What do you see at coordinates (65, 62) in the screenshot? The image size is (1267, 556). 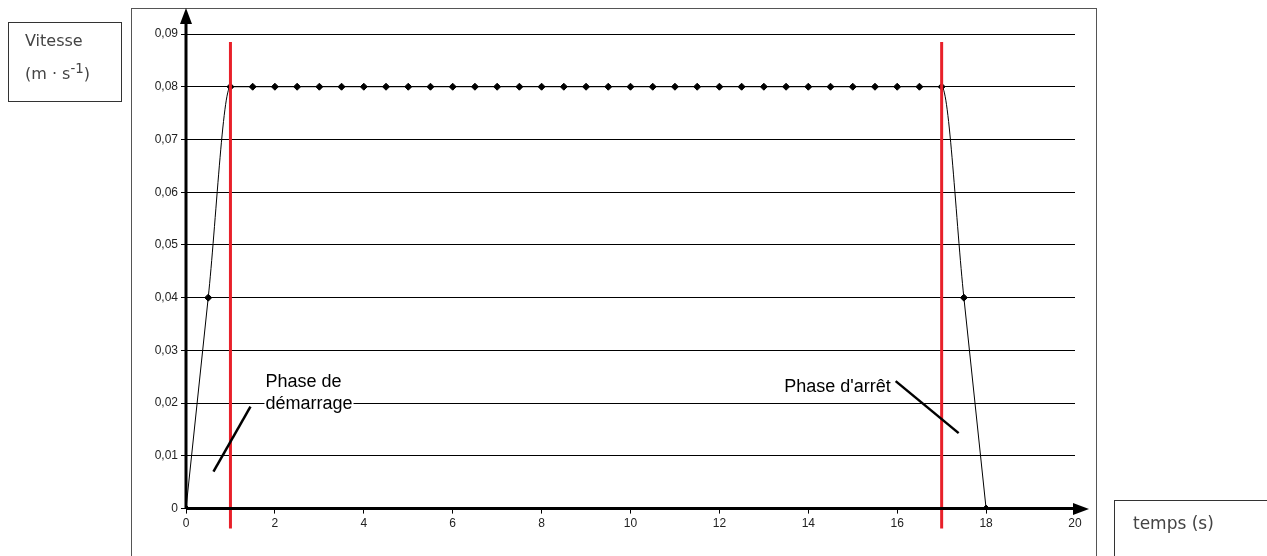 I see `y-axis-title: Vitesse (m · s$^{-1}$)` at bounding box center [65, 62].